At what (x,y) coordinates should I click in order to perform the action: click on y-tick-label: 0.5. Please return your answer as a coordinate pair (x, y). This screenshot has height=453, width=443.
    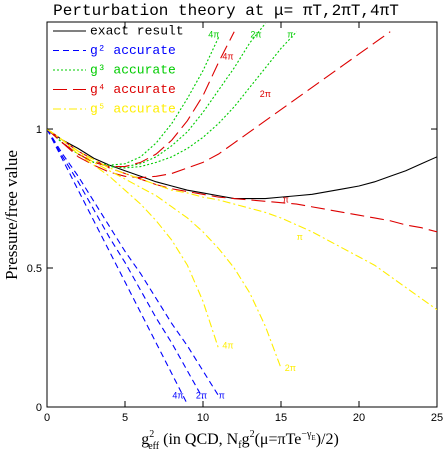
    Looking at the image, I should click on (34, 269).